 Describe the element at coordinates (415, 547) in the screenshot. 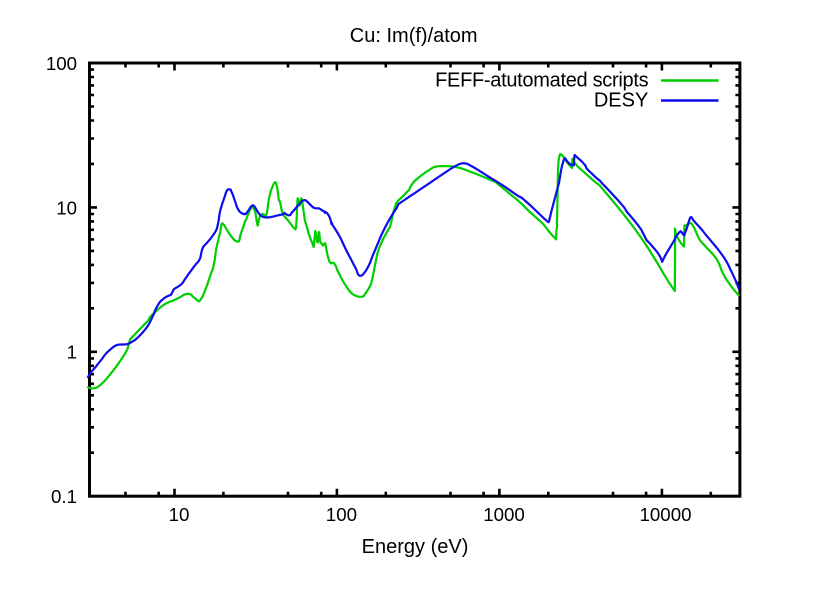

I see `svg-text: Energy (eV)` at that location.